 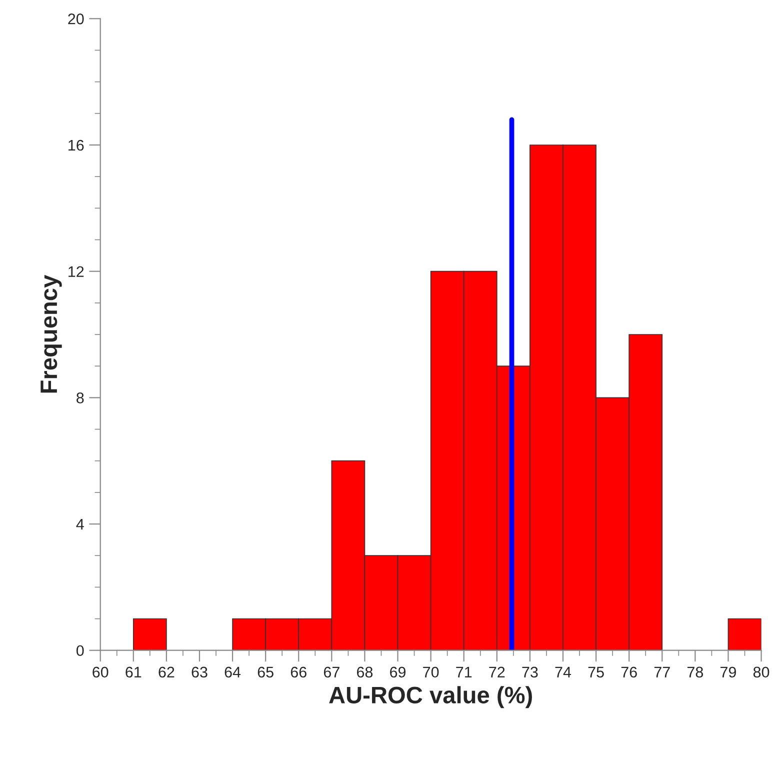 What do you see at coordinates (695, 672) in the screenshot?
I see `x-tick-label: 78` at bounding box center [695, 672].